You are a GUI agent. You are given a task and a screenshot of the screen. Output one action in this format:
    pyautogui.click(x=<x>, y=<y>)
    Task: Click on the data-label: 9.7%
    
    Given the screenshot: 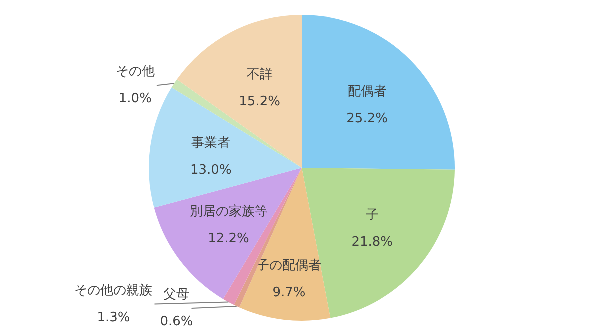 What is the action you would take?
    pyautogui.click(x=289, y=292)
    